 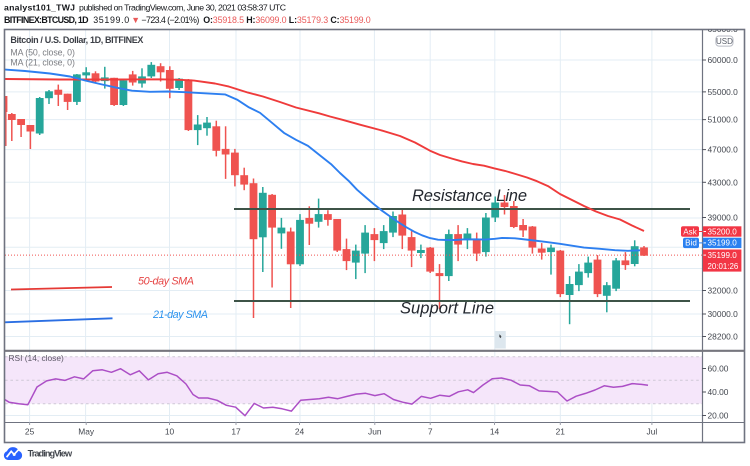 I want to click on svg-text: RSI (14, close), so click(x=37, y=358).